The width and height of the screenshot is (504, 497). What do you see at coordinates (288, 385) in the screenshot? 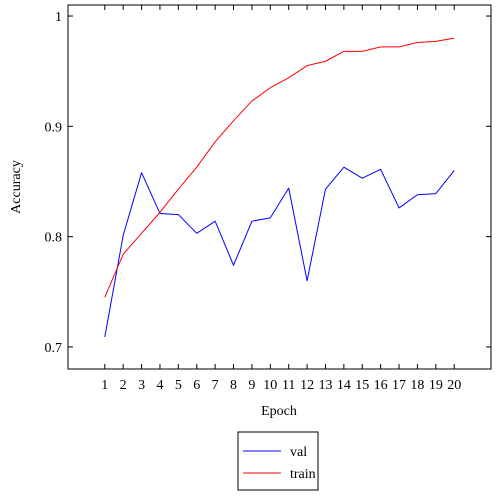
I see `x-tick-label: 11` at bounding box center [288, 385].